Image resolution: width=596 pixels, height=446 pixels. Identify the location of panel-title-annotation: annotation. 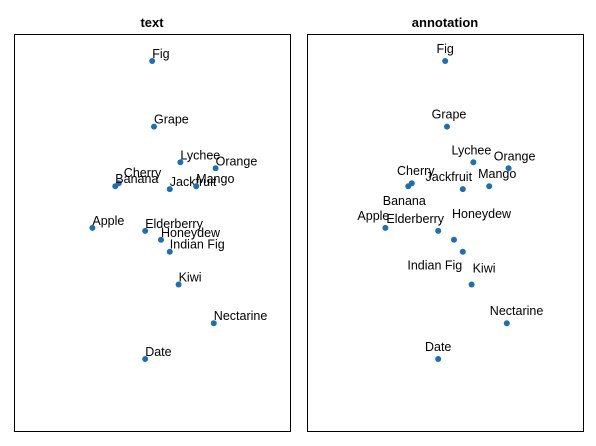
(445, 22).